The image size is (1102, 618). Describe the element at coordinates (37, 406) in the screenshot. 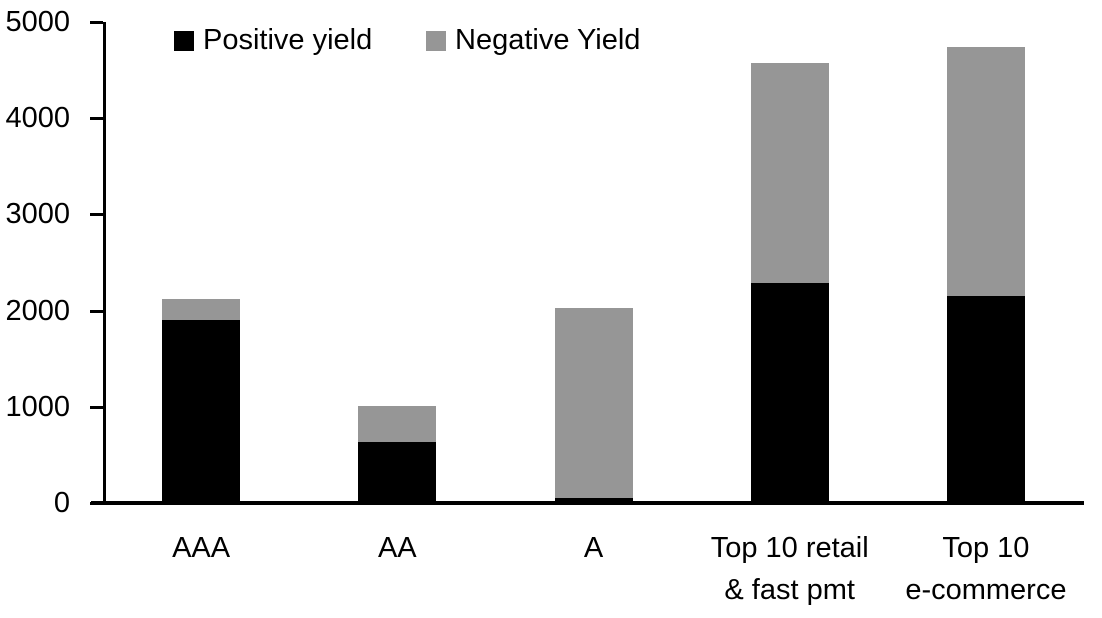

I see `y-axis-tick-label: 1000` at that location.